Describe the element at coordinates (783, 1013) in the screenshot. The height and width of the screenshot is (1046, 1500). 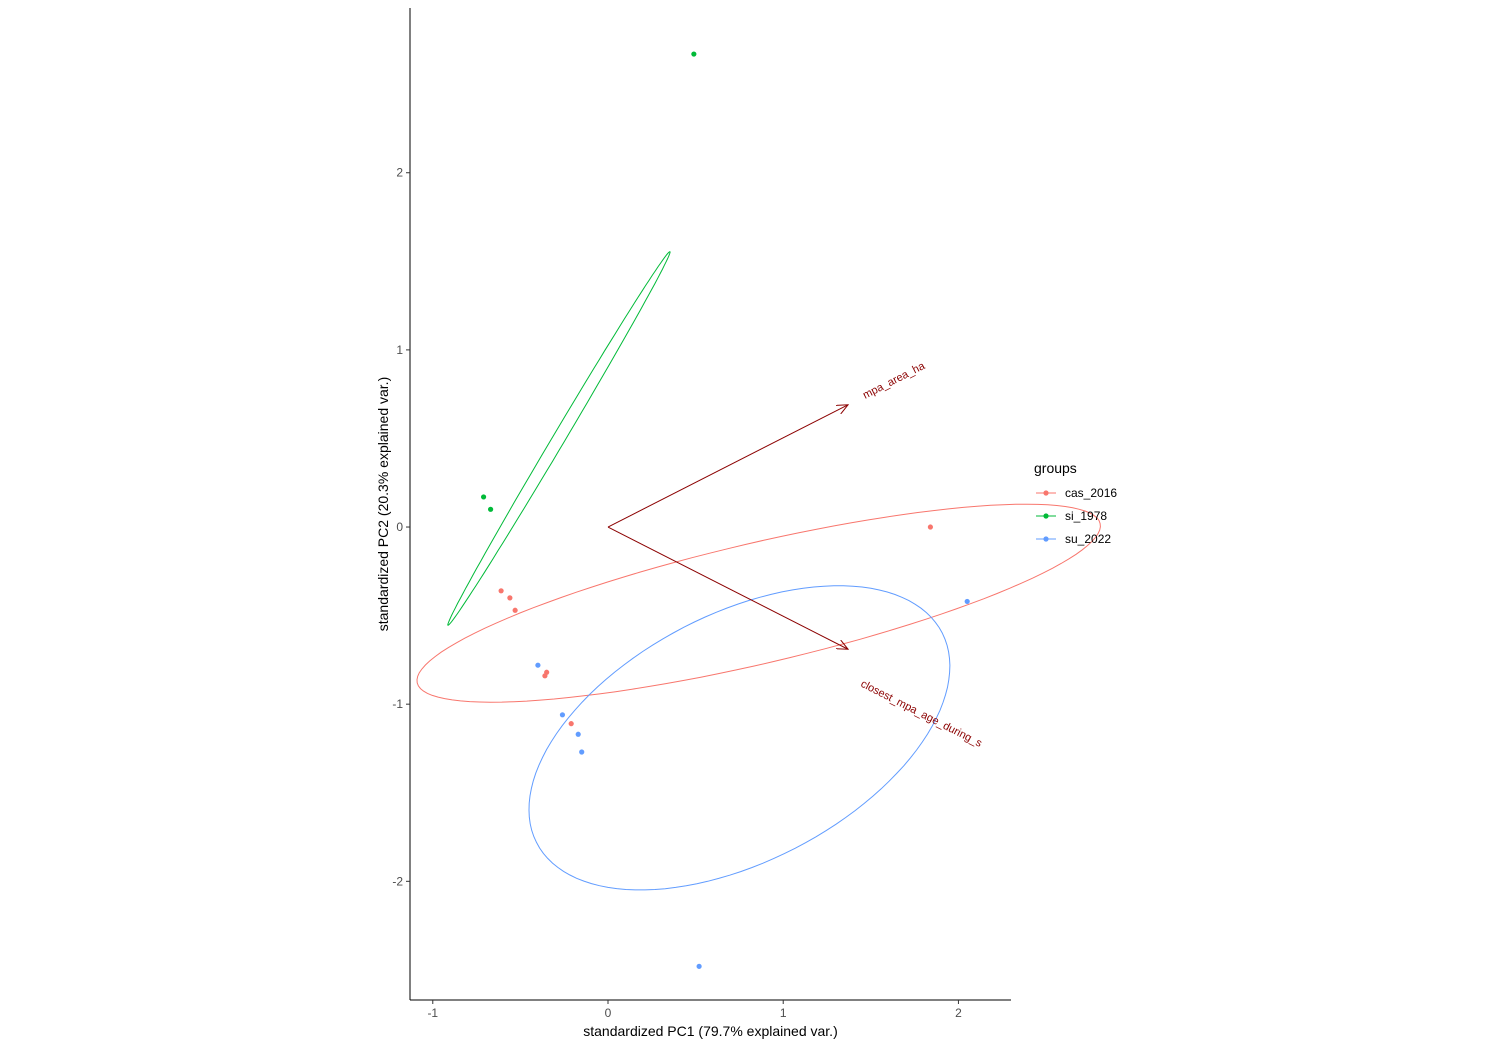
I see `x-tick-label: 1` at that location.